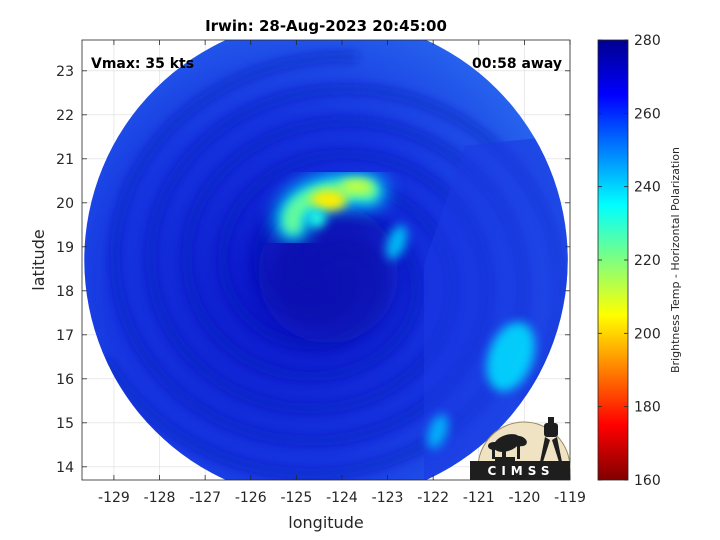  What do you see at coordinates (65, 248) in the screenshot?
I see `y-tick-label: 19` at bounding box center [65, 248].